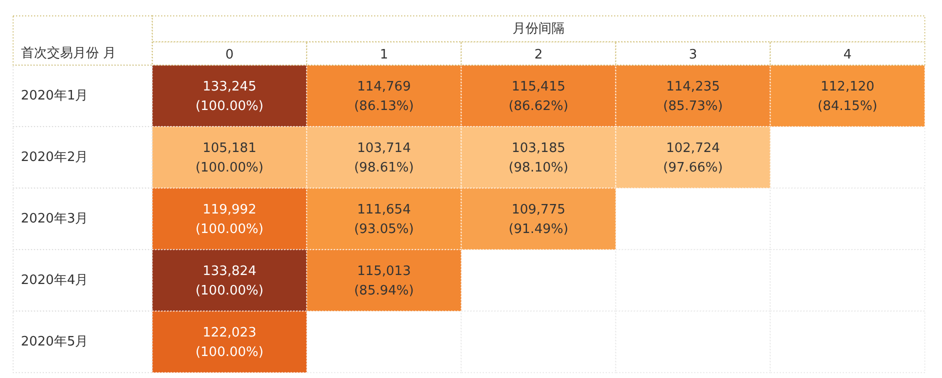  I want to click on annotation: (98.61%), so click(384, 168).